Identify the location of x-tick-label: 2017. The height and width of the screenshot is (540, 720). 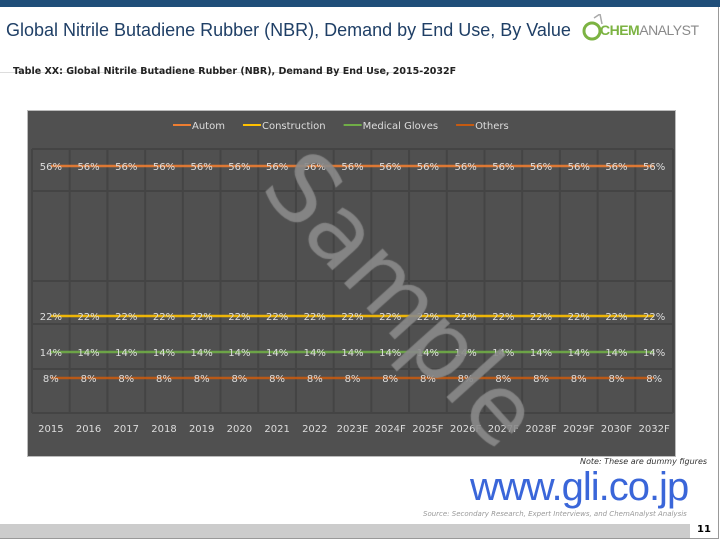
(126, 429).